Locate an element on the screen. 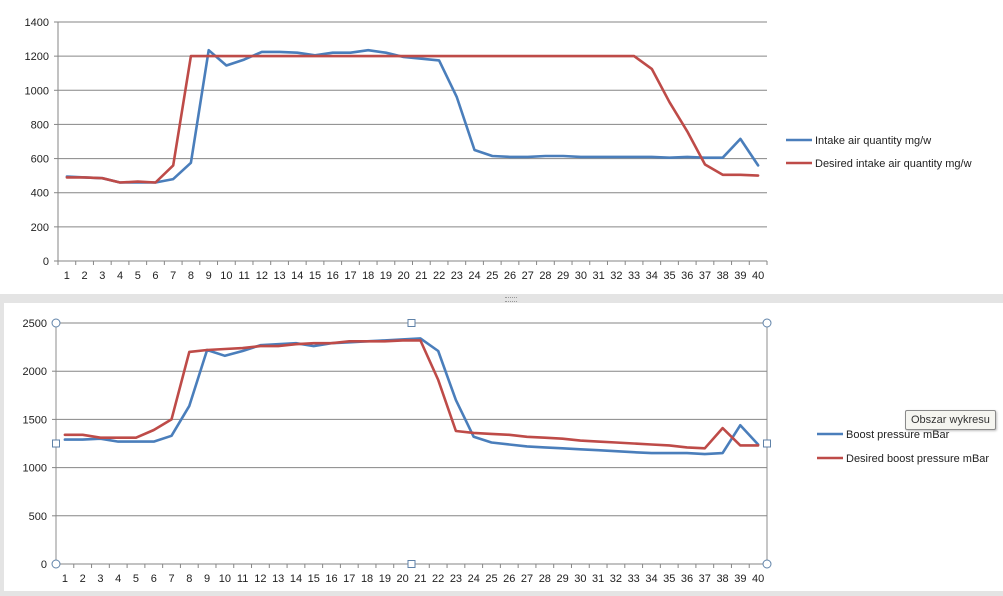 This screenshot has width=1003, height=596. x-tick-label: 27 is located at coordinates (528, 276).